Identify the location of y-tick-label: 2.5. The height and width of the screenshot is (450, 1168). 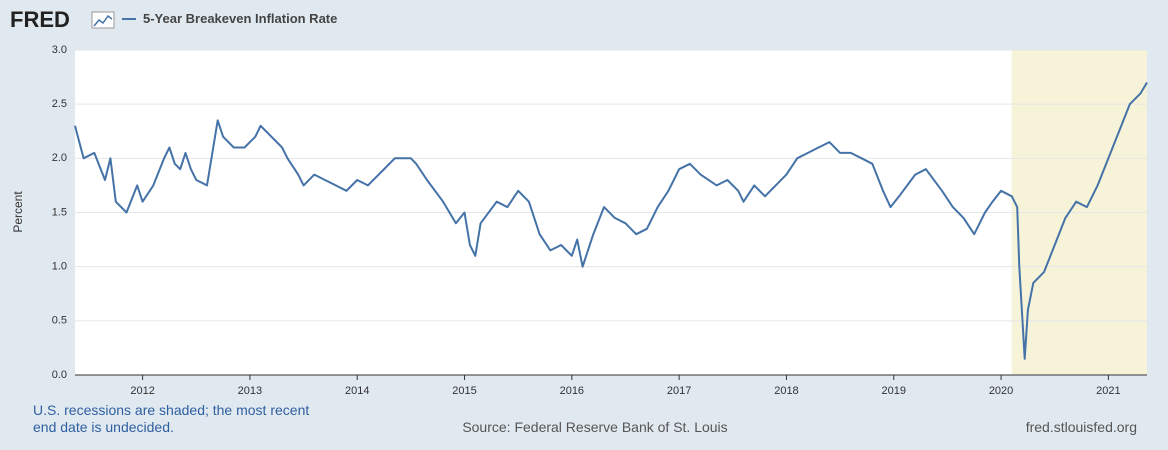
(59, 104).